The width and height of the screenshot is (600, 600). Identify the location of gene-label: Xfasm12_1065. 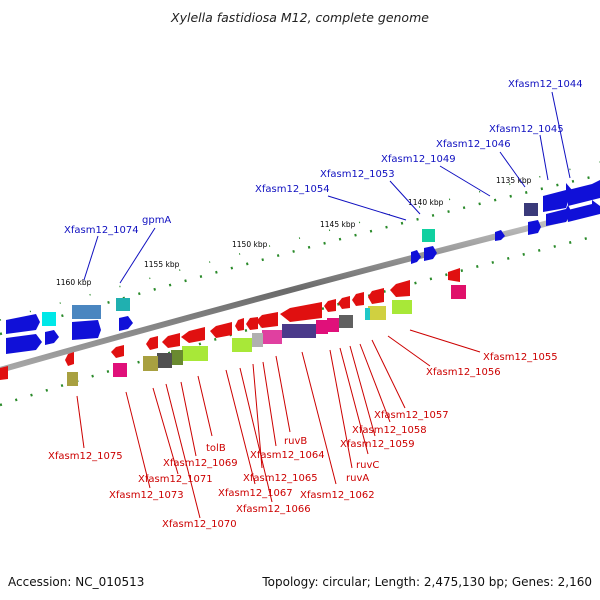
(280, 478).